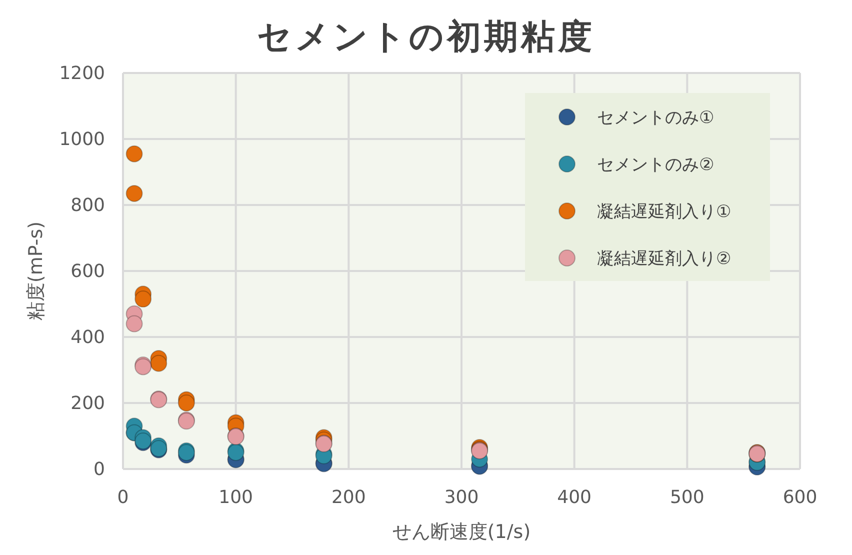 This screenshot has width=852, height=555. I want to click on y-axis-title: 粘度(mP-s), so click(36, 271).